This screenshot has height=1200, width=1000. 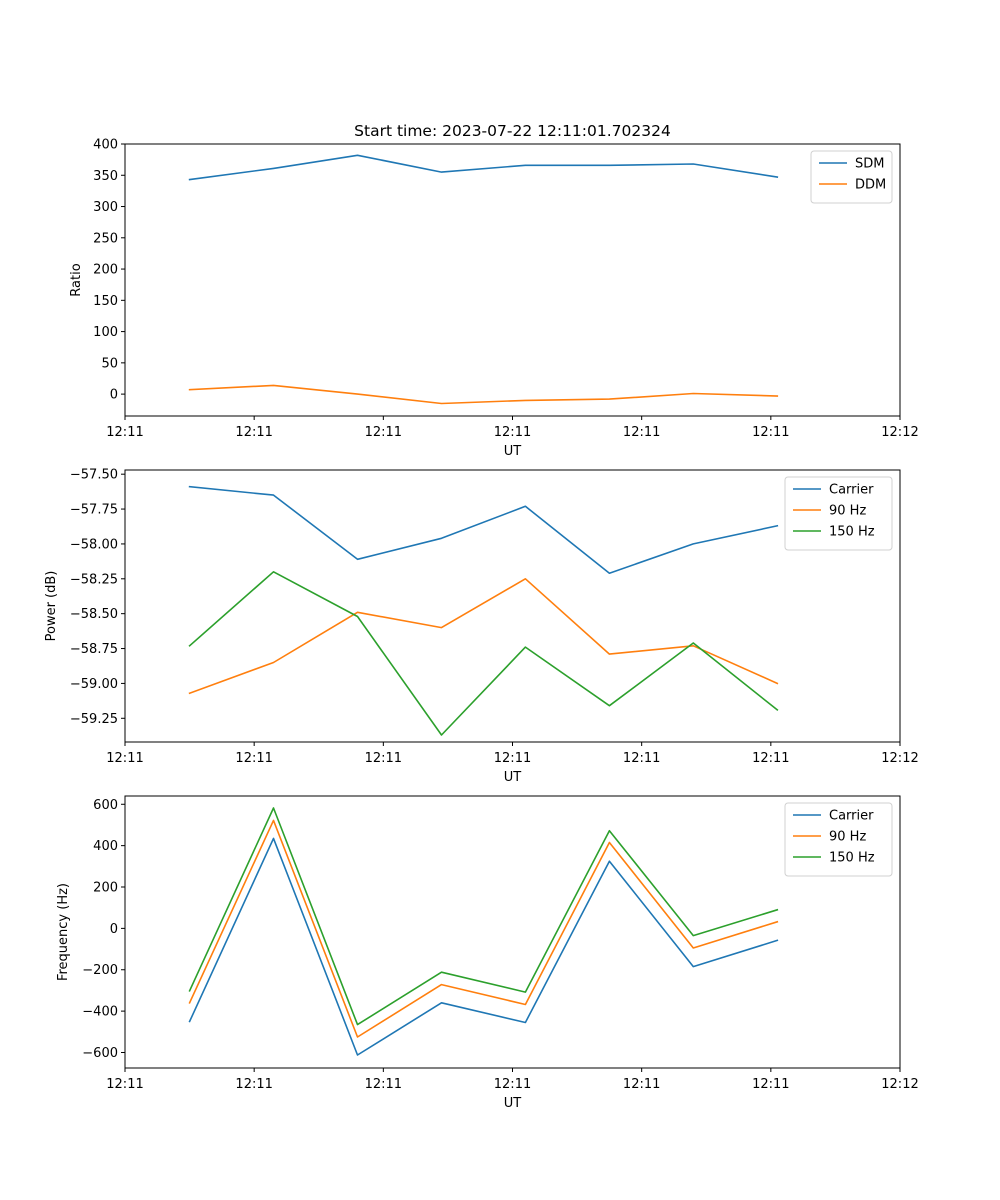 What do you see at coordinates (51, 606) in the screenshot?
I see `y-axis-label: Power (dB)` at bounding box center [51, 606].